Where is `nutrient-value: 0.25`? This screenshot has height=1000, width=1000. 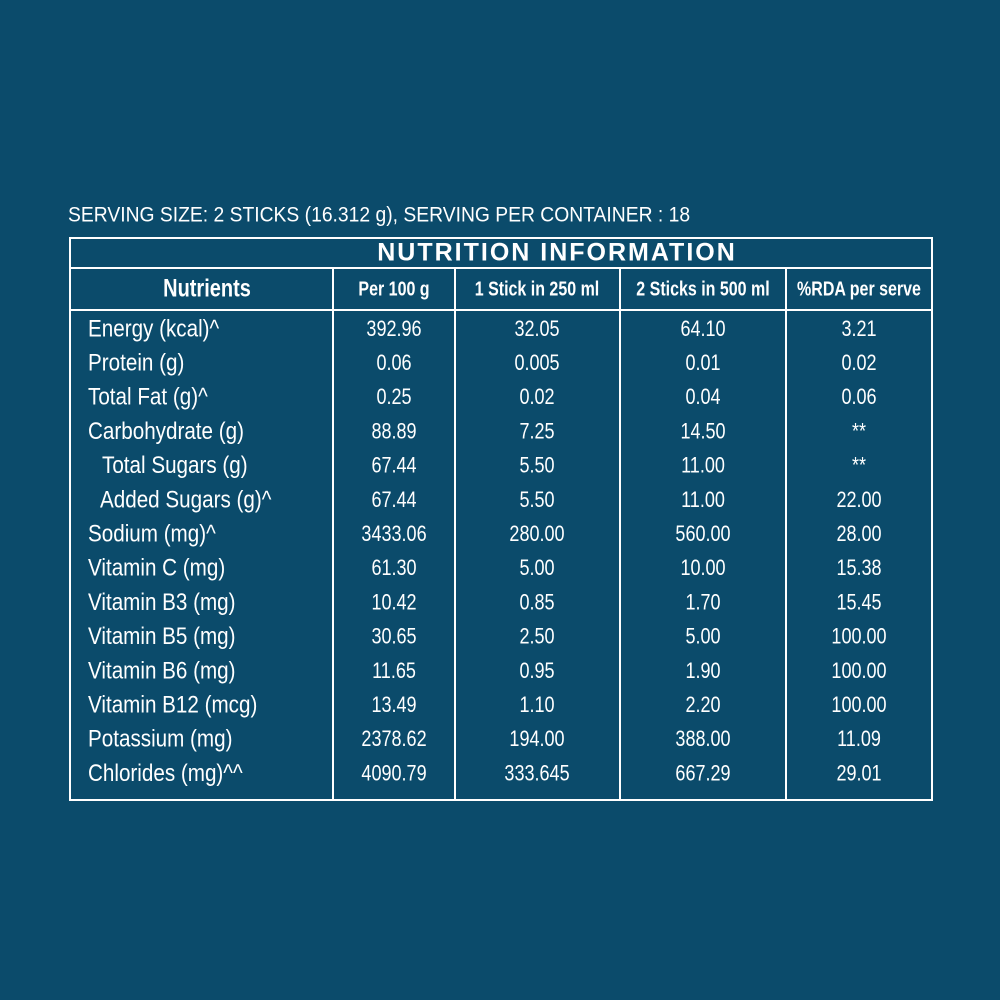 nutrient-value: 0.25 is located at coordinates (393, 398).